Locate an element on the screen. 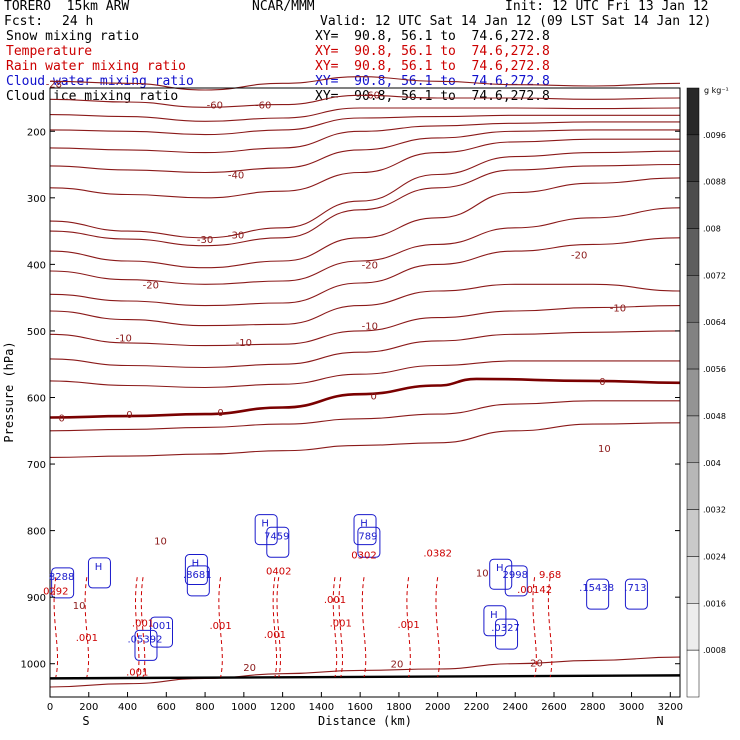 The width and height of the screenshot is (740, 740). ground-surface is located at coordinates (365, 677).